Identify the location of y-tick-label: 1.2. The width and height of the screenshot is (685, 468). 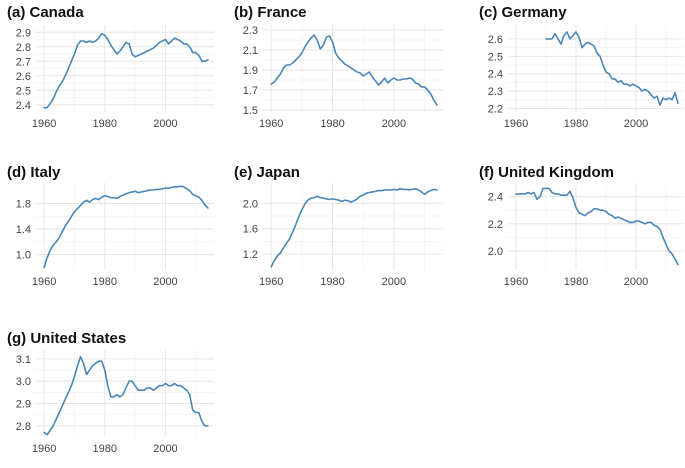
(250, 255).